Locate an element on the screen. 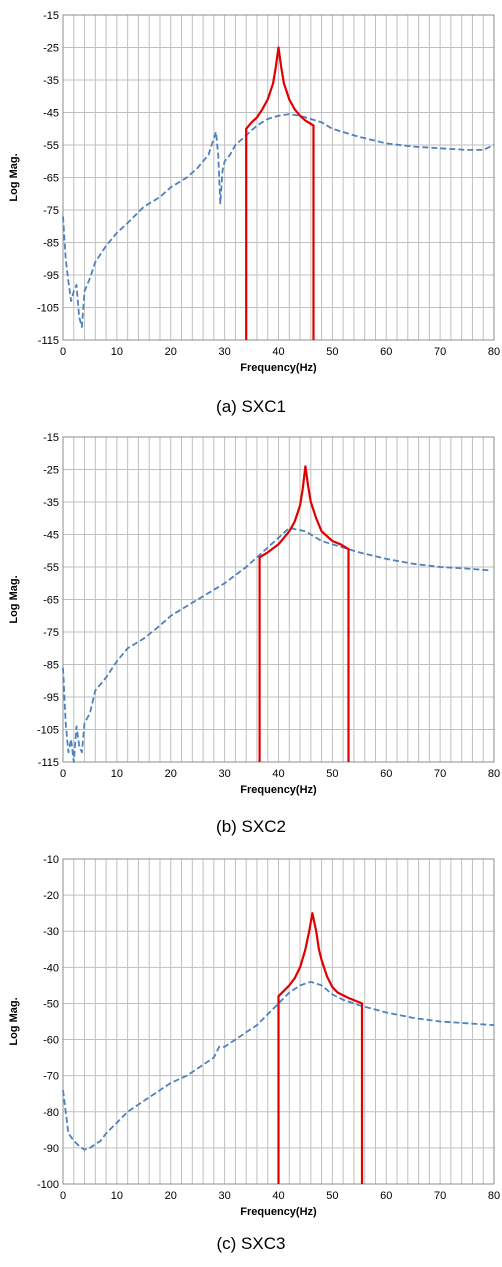 This screenshot has width=502, height=1267. y-tick-label: -20 is located at coordinates (51, 896).